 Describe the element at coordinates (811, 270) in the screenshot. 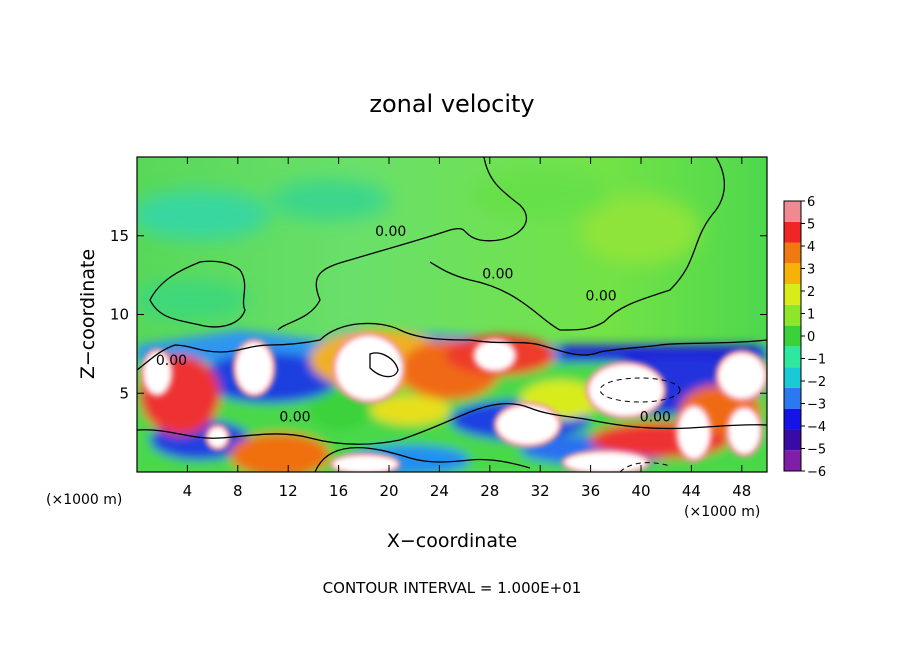

I see `colorbar-tick-label: 3` at that location.